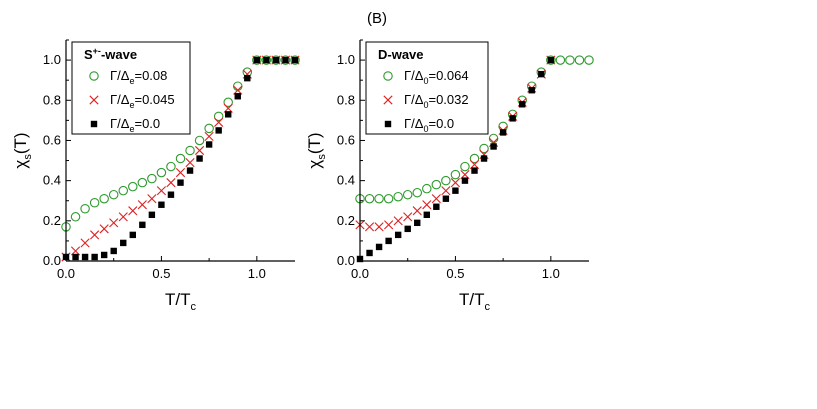 The height and width of the screenshot is (409, 817). I want to click on legend: S+--wave Γ/Δe=0.08 Γ/Δe=0.045 Γ/Δe=0.0, so click(131, 88).